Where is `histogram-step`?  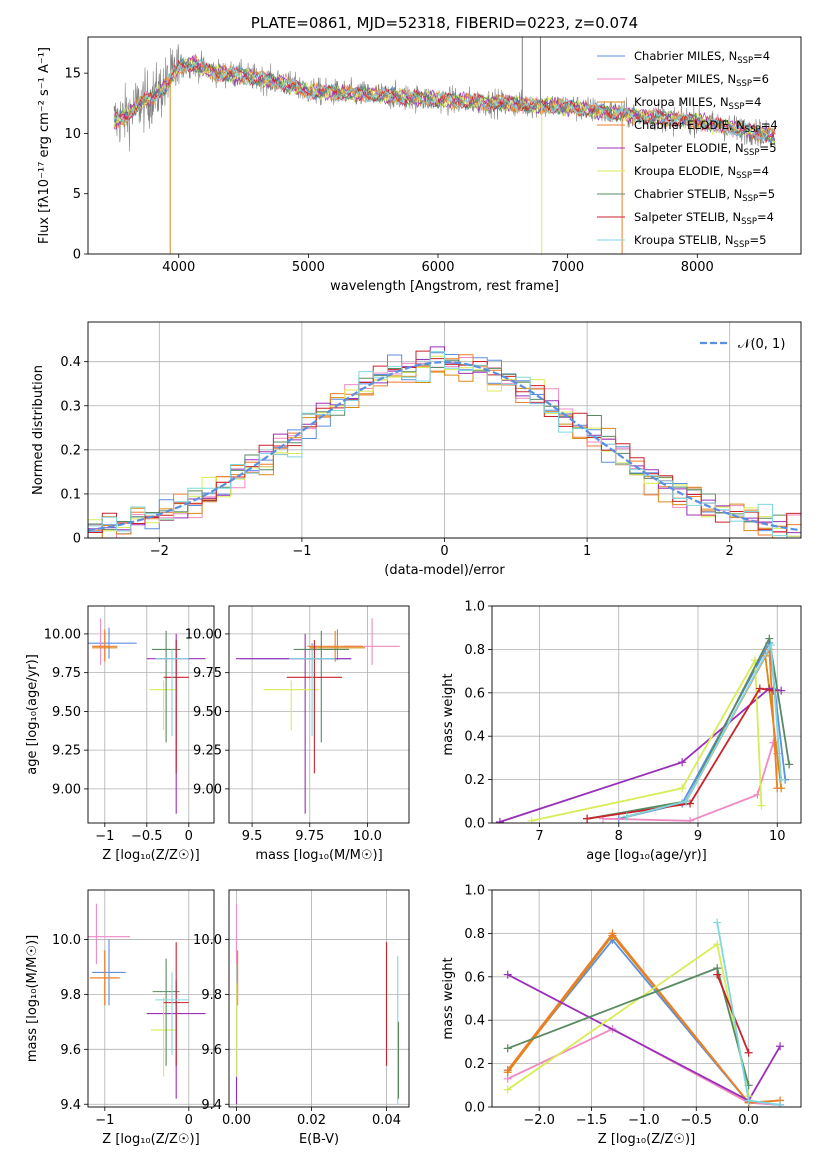 histogram-step is located at coordinates (444, 444).